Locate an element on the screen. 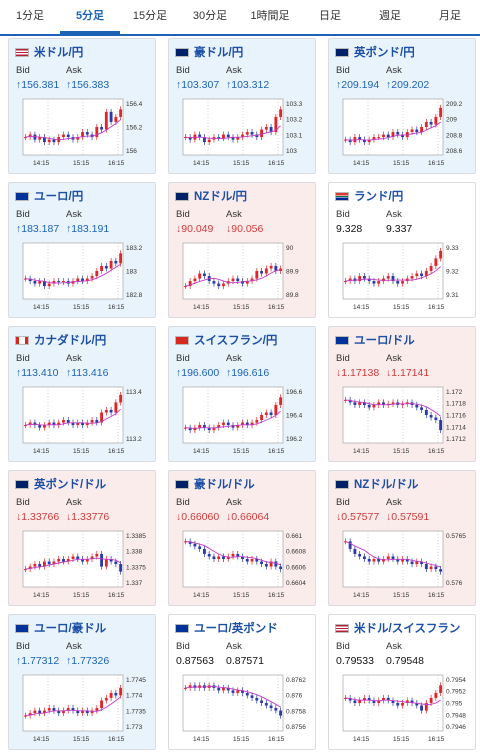 The width and height of the screenshot is (480, 756). currency-pair: ユーロ/英ポンド is located at coordinates (226, 628).